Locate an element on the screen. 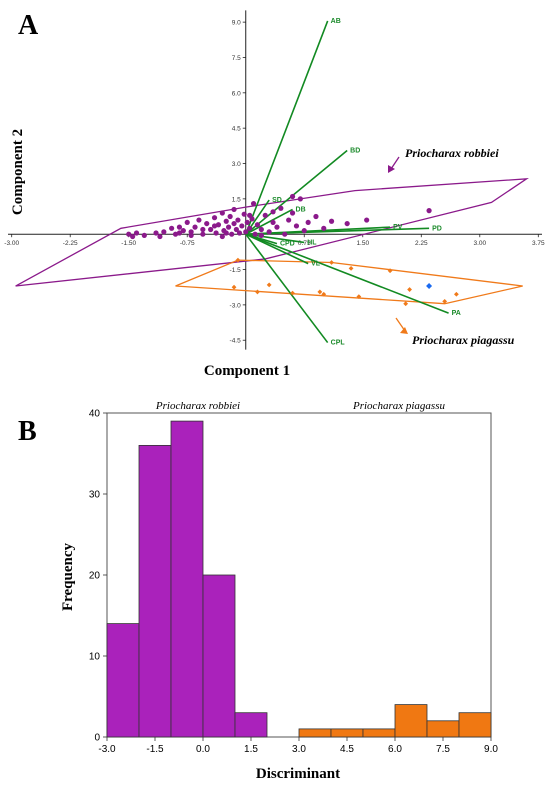  x-tick-label: -0.75 is located at coordinates (187, 243).